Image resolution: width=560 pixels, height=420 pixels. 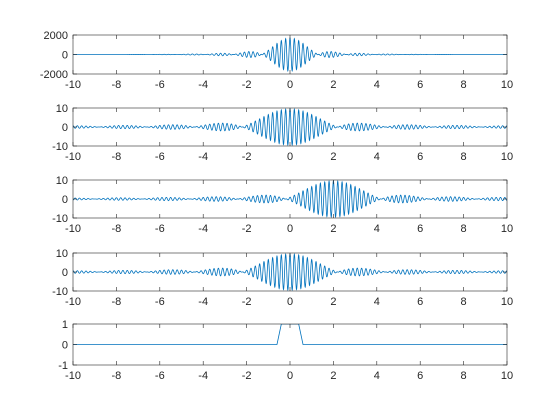 What do you see at coordinates (65, 325) in the screenshot?
I see `y-tick-label: 1` at bounding box center [65, 325].